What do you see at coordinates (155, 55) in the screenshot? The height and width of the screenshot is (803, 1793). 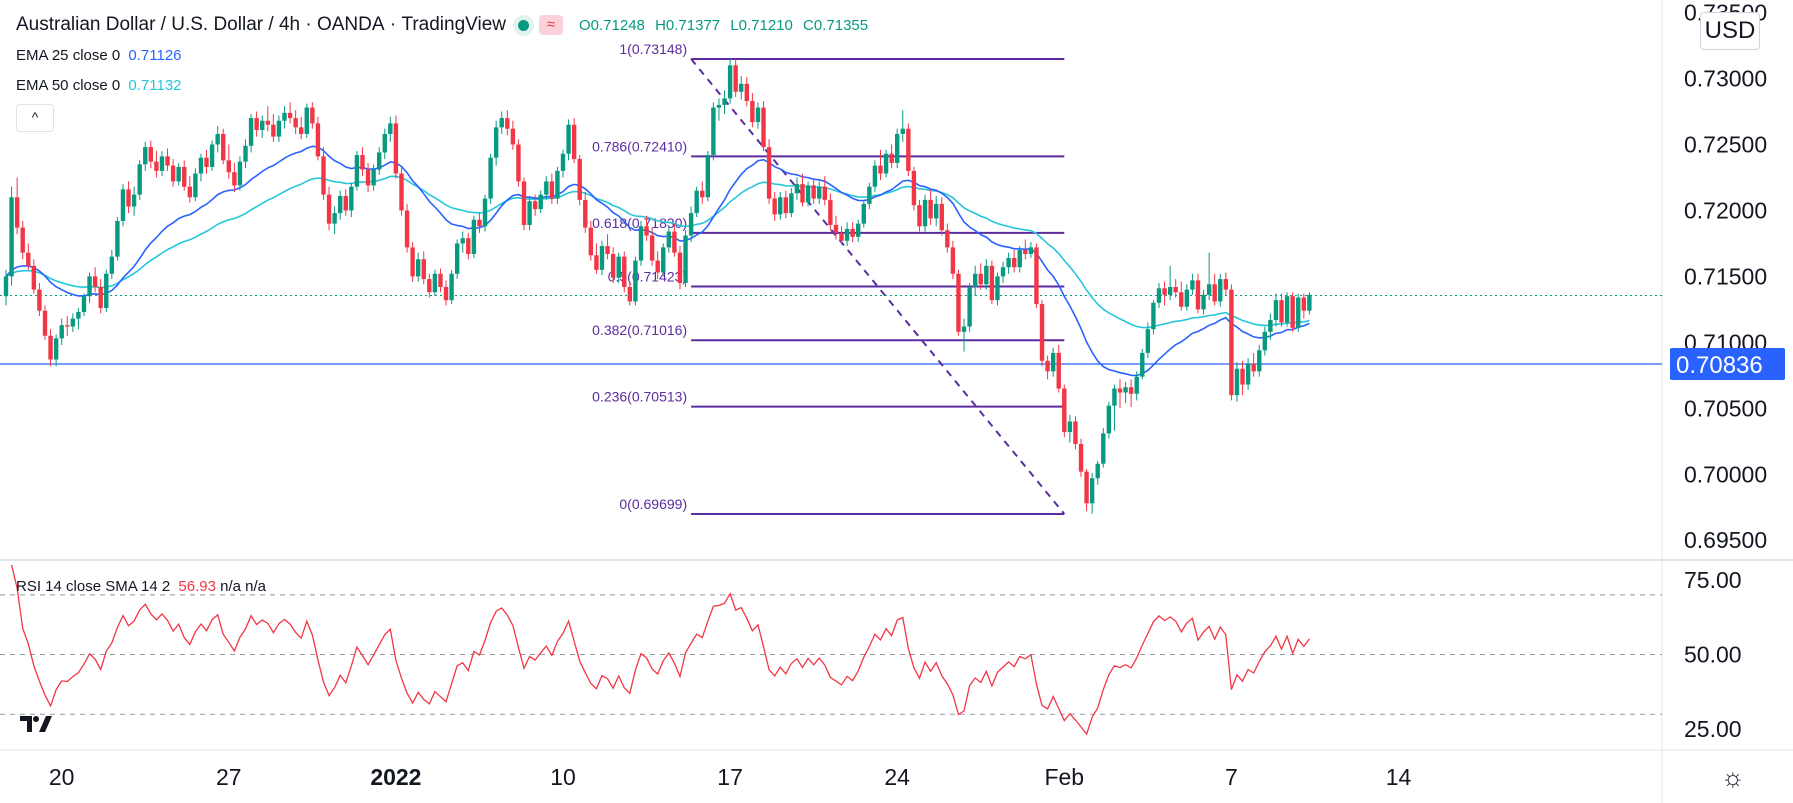 I see `ema25-value: 0.71126` at bounding box center [155, 55].